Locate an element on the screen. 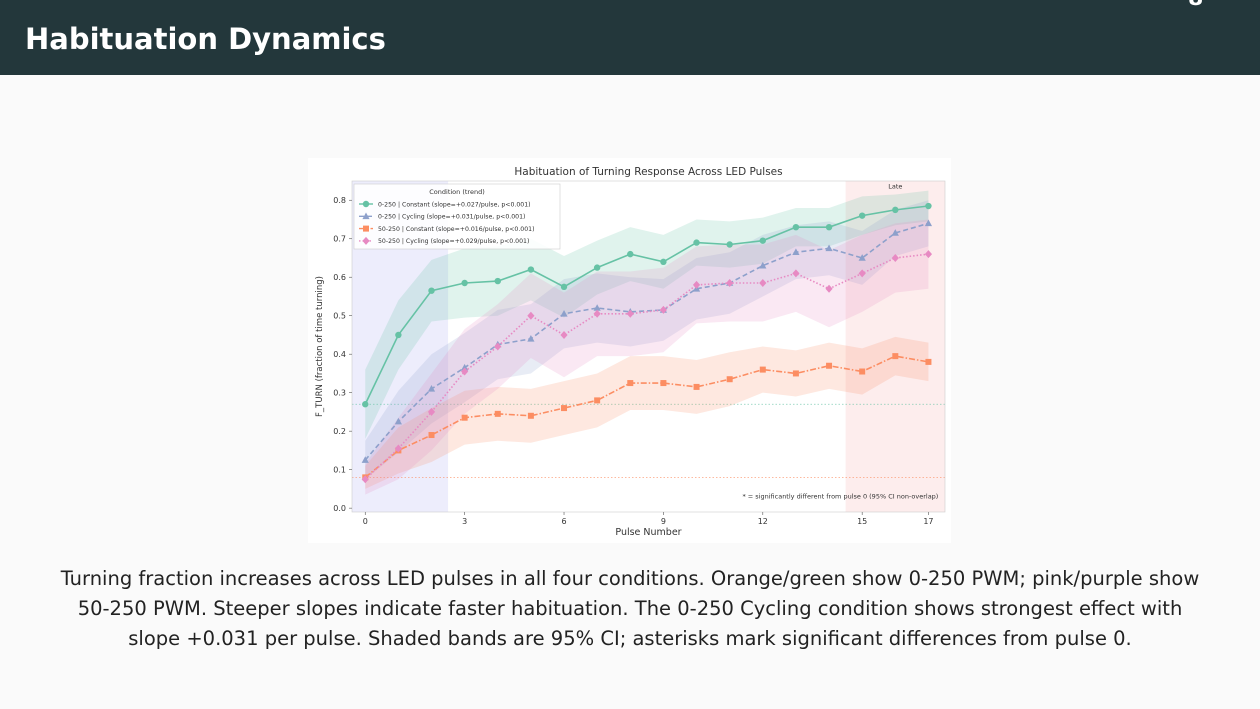  x-tick-label: 3 is located at coordinates (464, 521).